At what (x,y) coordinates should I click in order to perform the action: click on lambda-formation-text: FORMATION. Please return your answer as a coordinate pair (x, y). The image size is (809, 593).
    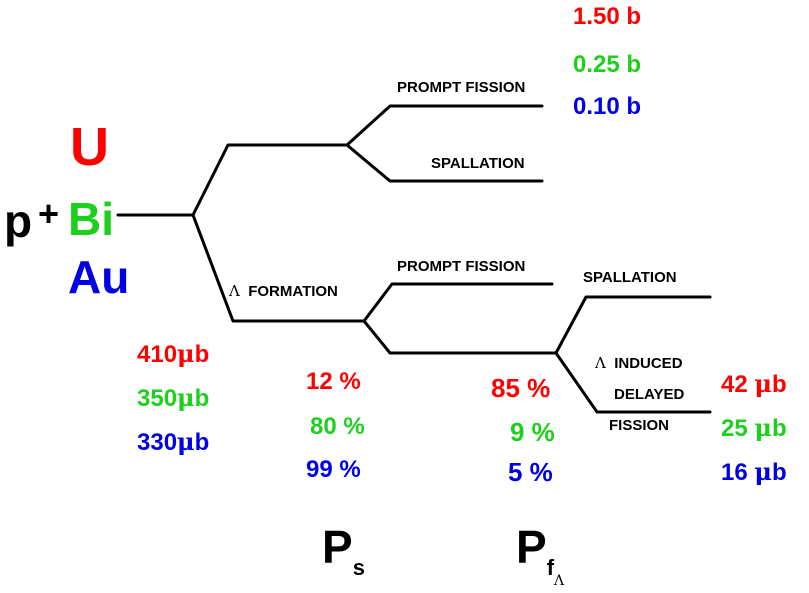
    Looking at the image, I should click on (293, 291).